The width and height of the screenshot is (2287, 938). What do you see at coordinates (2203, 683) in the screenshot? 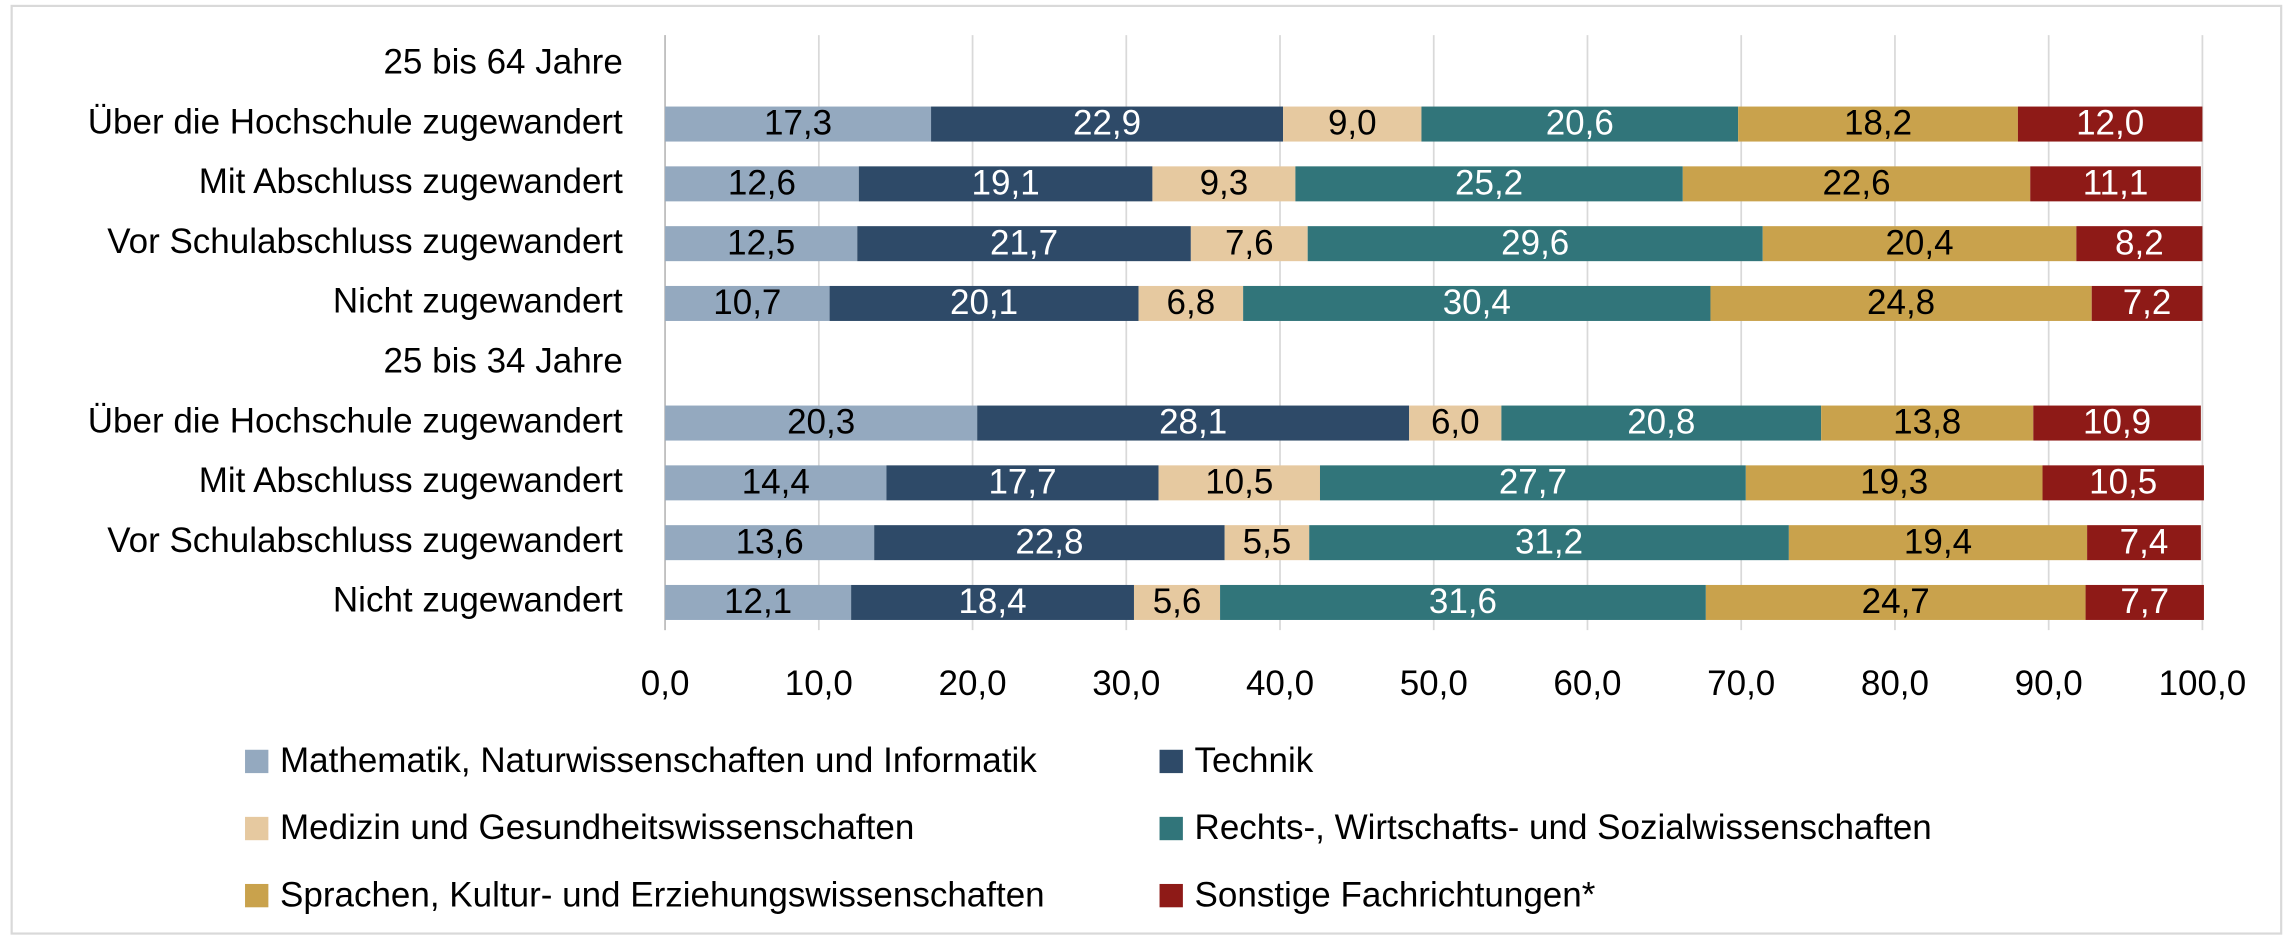
I see `x-tick-label: 100,0` at bounding box center [2203, 683].